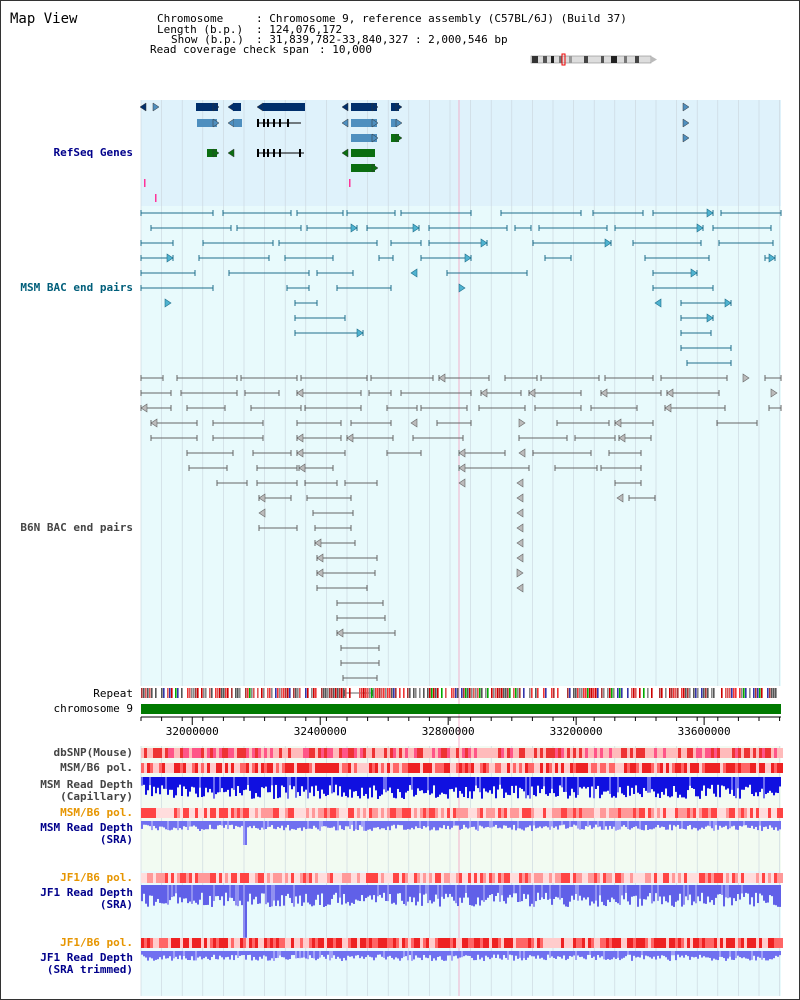 The width and height of the screenshot is (800, 1000). What do you see at coordinates (76, 287) in the screenshot?
I see `track-label-msm-bac: MSM BAC end pairs` at bounding box center [76, 287].